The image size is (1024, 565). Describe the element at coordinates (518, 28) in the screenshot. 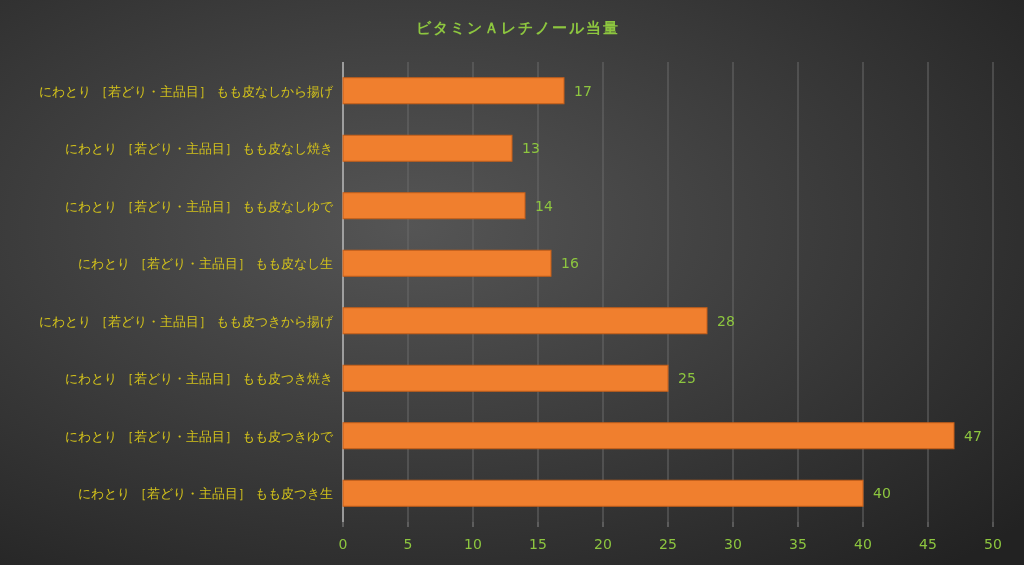

I see `chart-title: ビタミンＡレチノール当量` at that location.